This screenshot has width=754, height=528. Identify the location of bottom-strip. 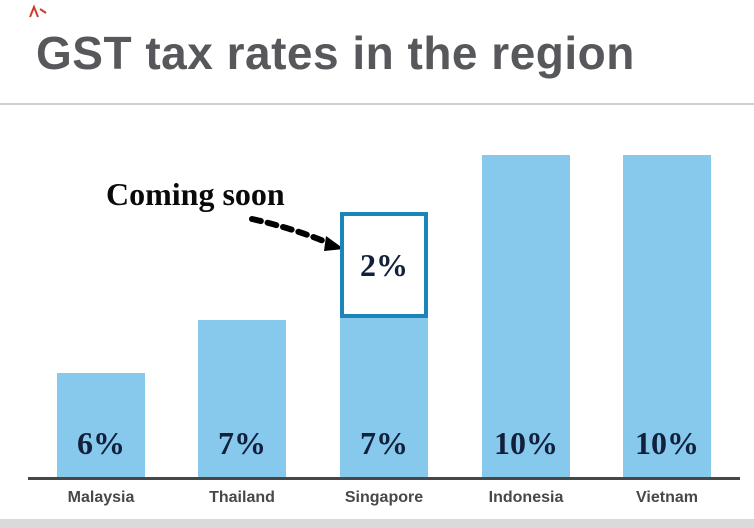
(377, 523).